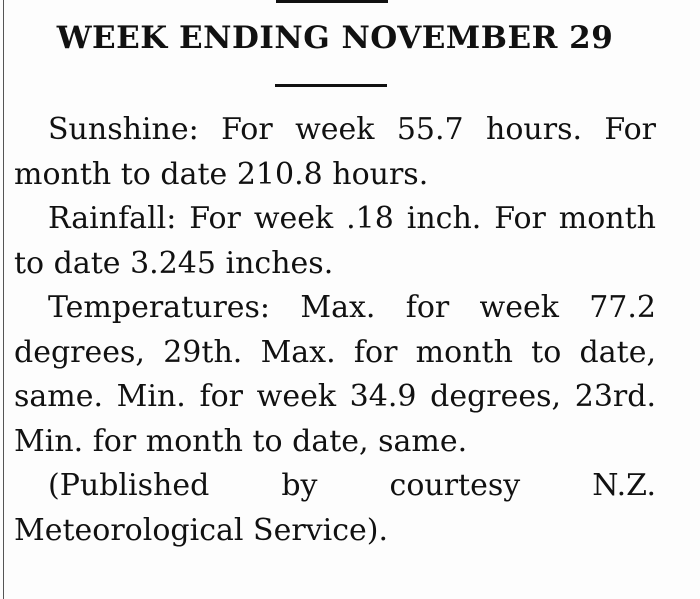 The height and width of the screenshot is (599, 700). I want to click on column-divider, so click(3, 299).